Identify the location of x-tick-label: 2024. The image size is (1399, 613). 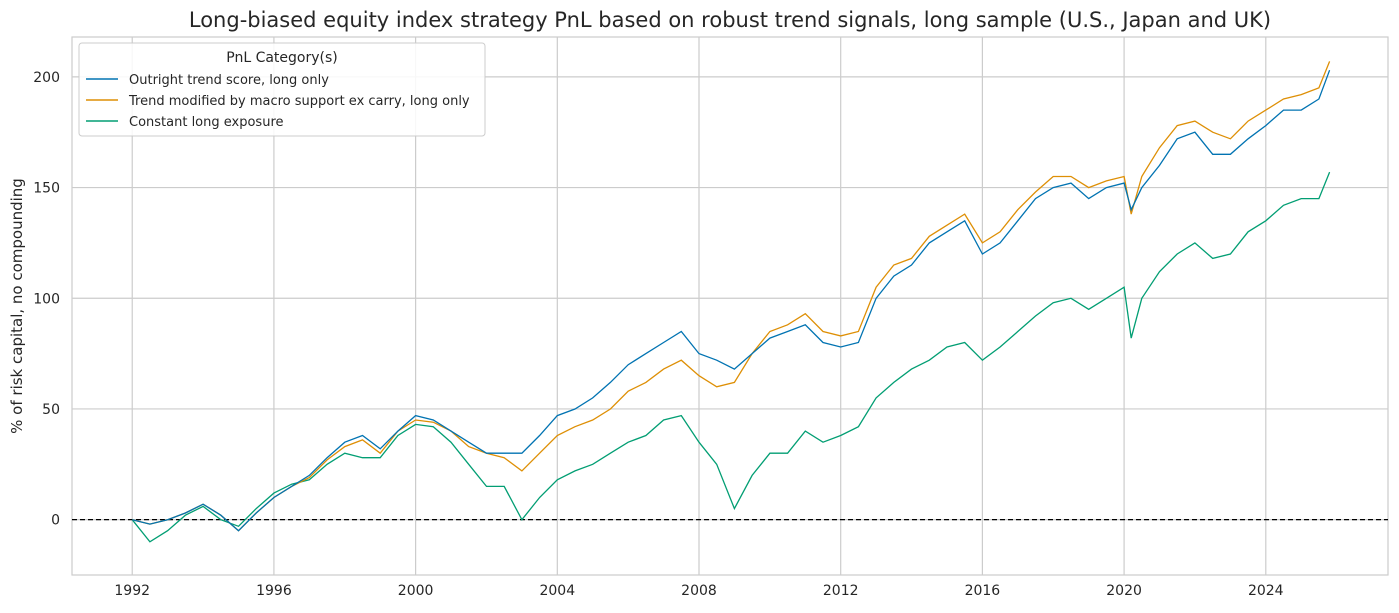
(1266, 591).